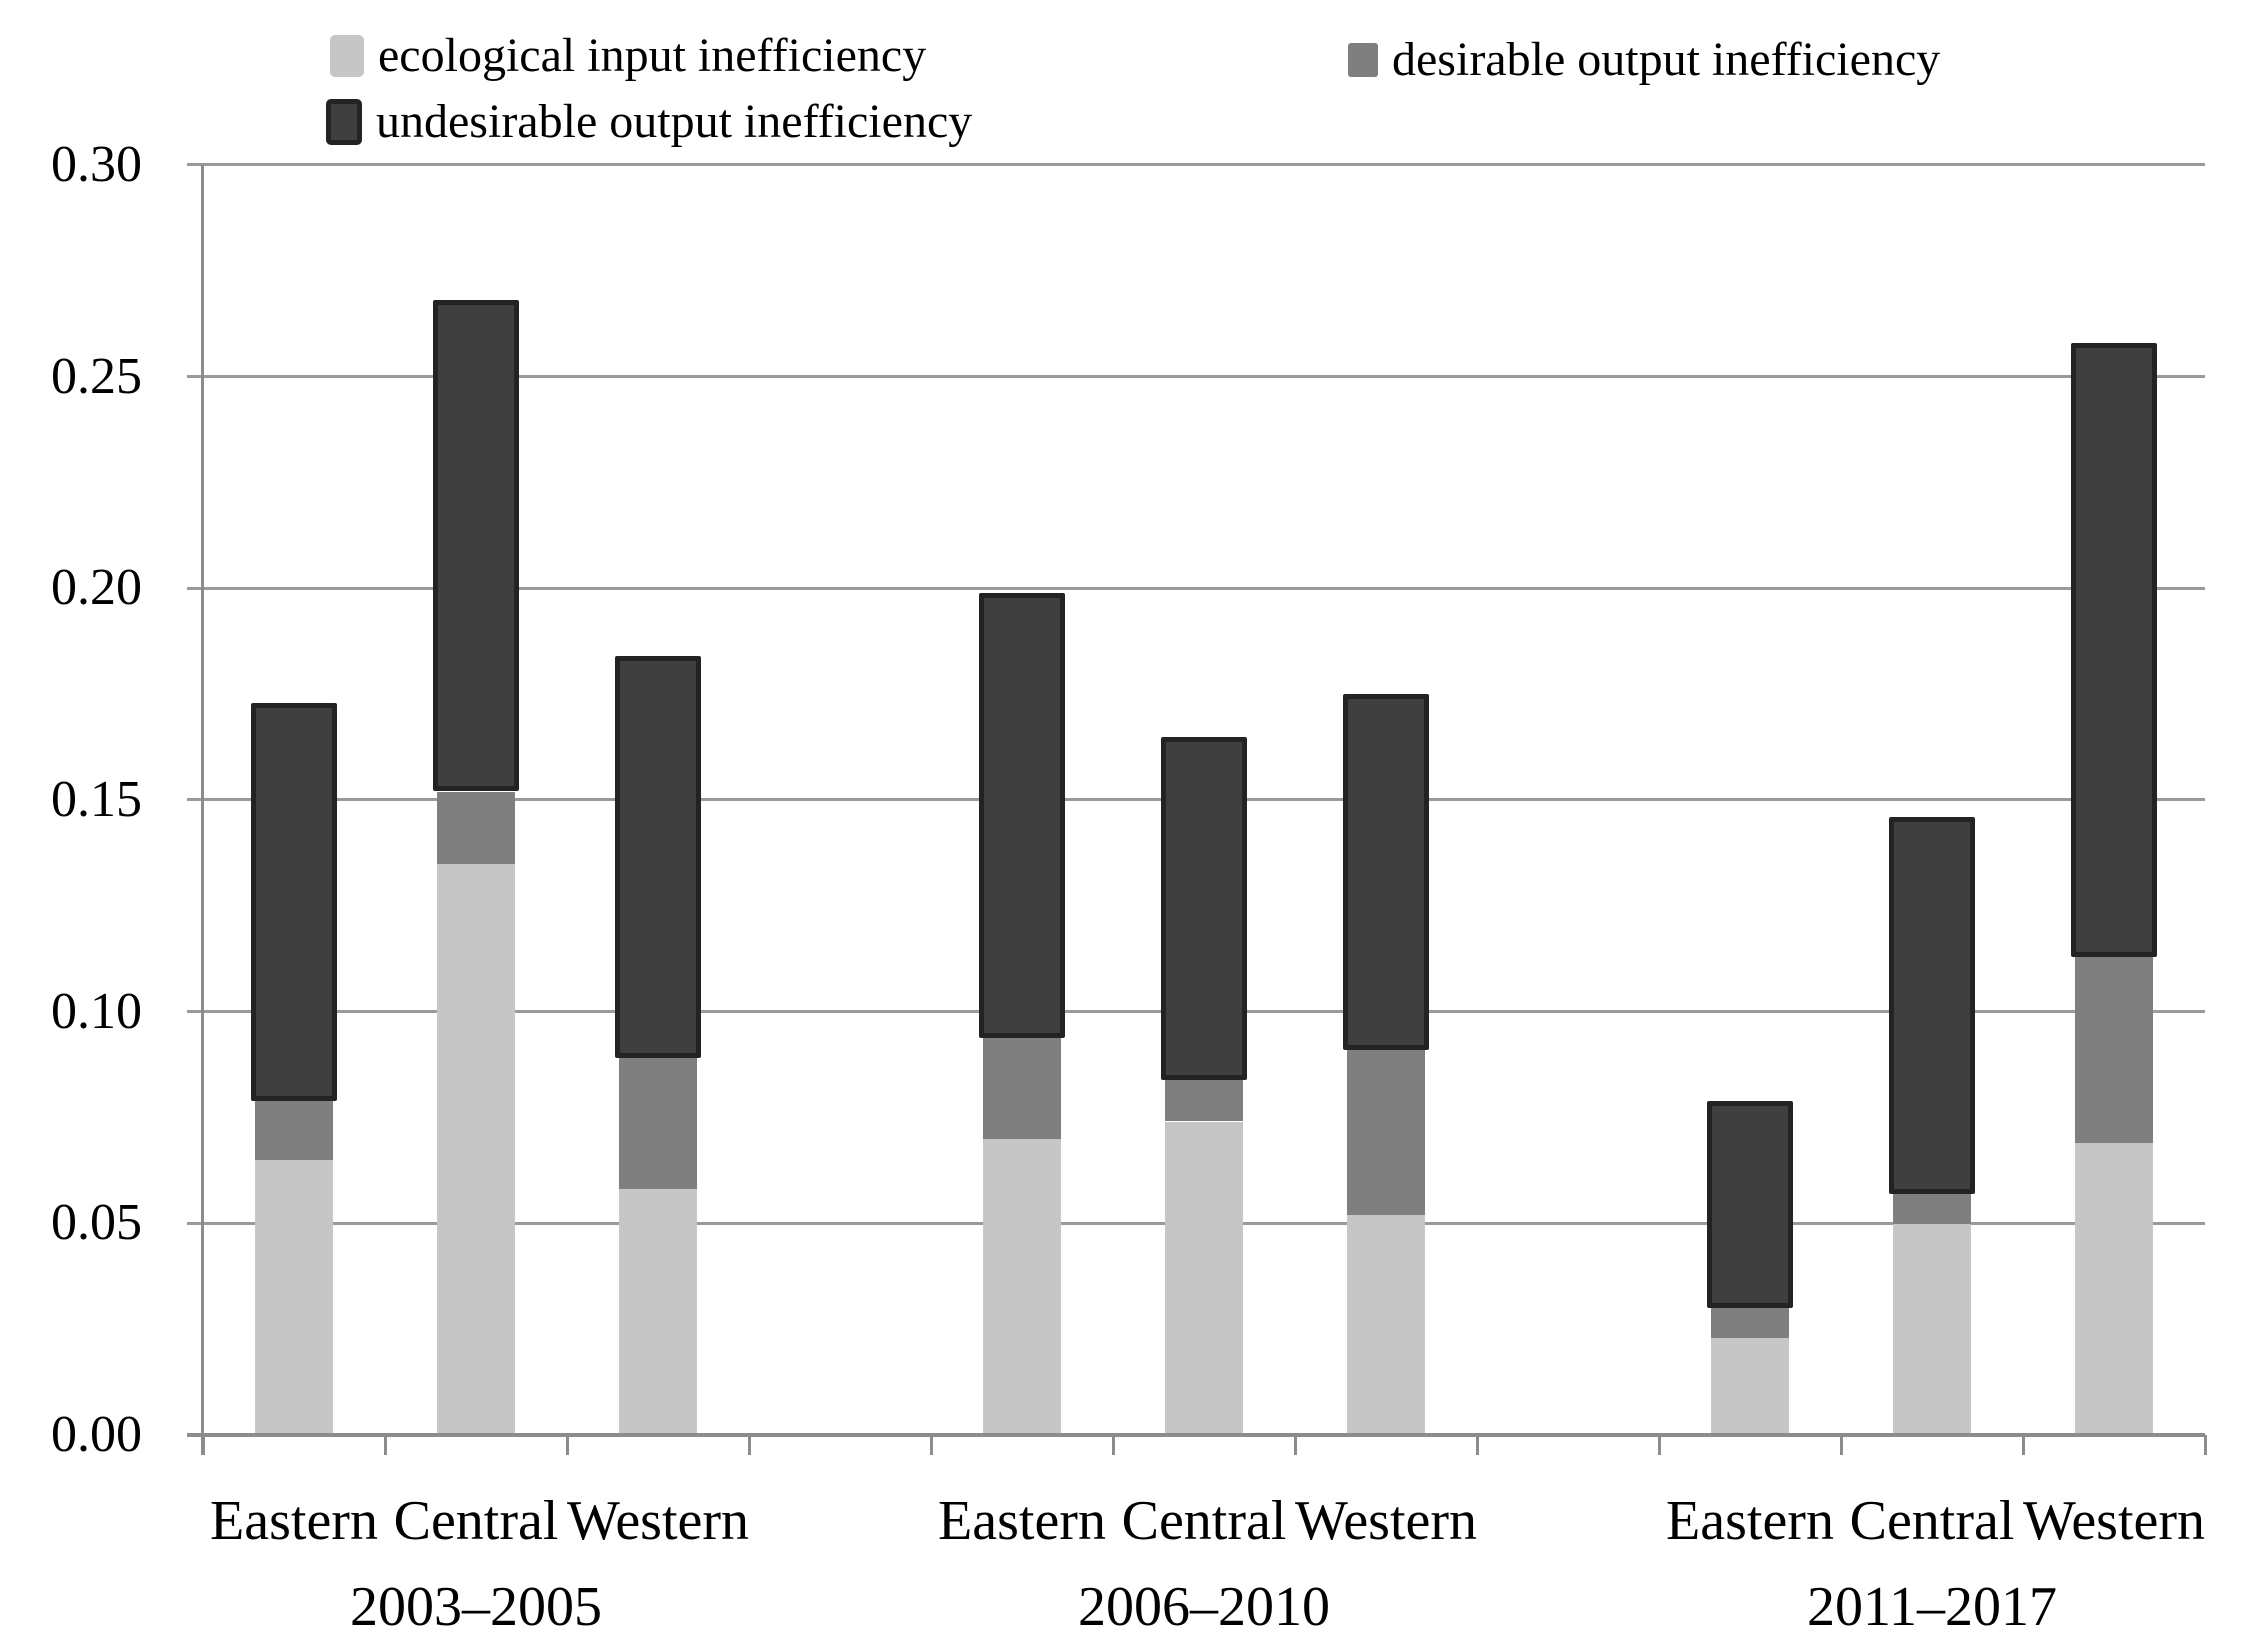 The image size is (2260, 1628). I want to click on legend-item-undesirable: undesirable output inefficiency, so click(649, 122).